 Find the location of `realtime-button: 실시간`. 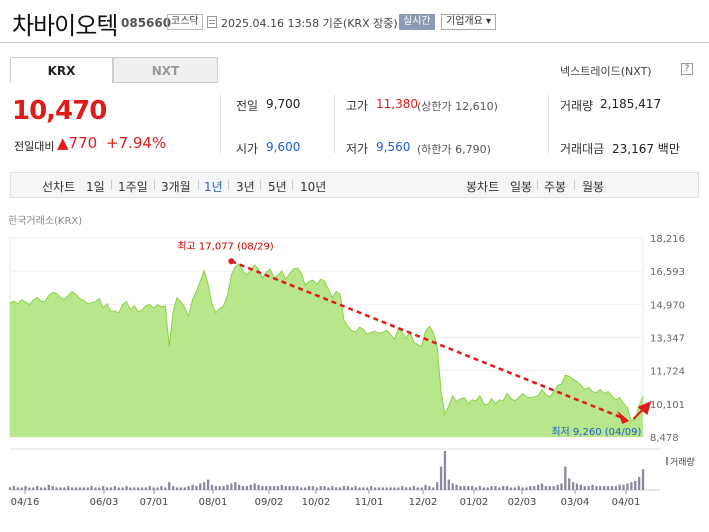

realtime-button: 실시간 is located at coordinates (417, 22).